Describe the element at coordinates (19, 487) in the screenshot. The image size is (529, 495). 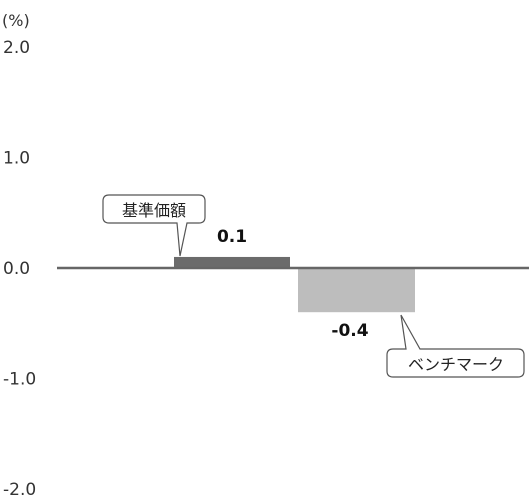
I see `y-tick-label: -2.0` at that location.